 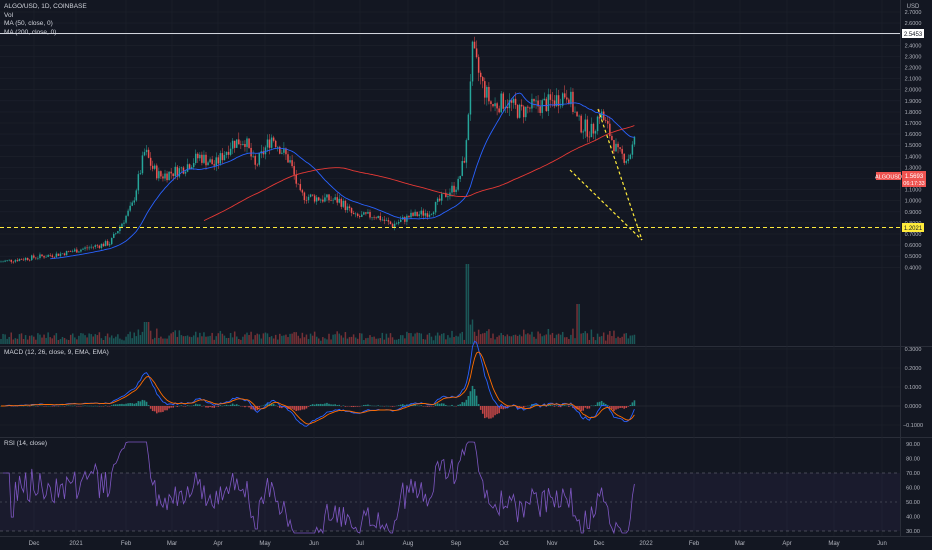 I want to click on ma50-legend: MA (50, close, 0), so click(x=28, y=23).